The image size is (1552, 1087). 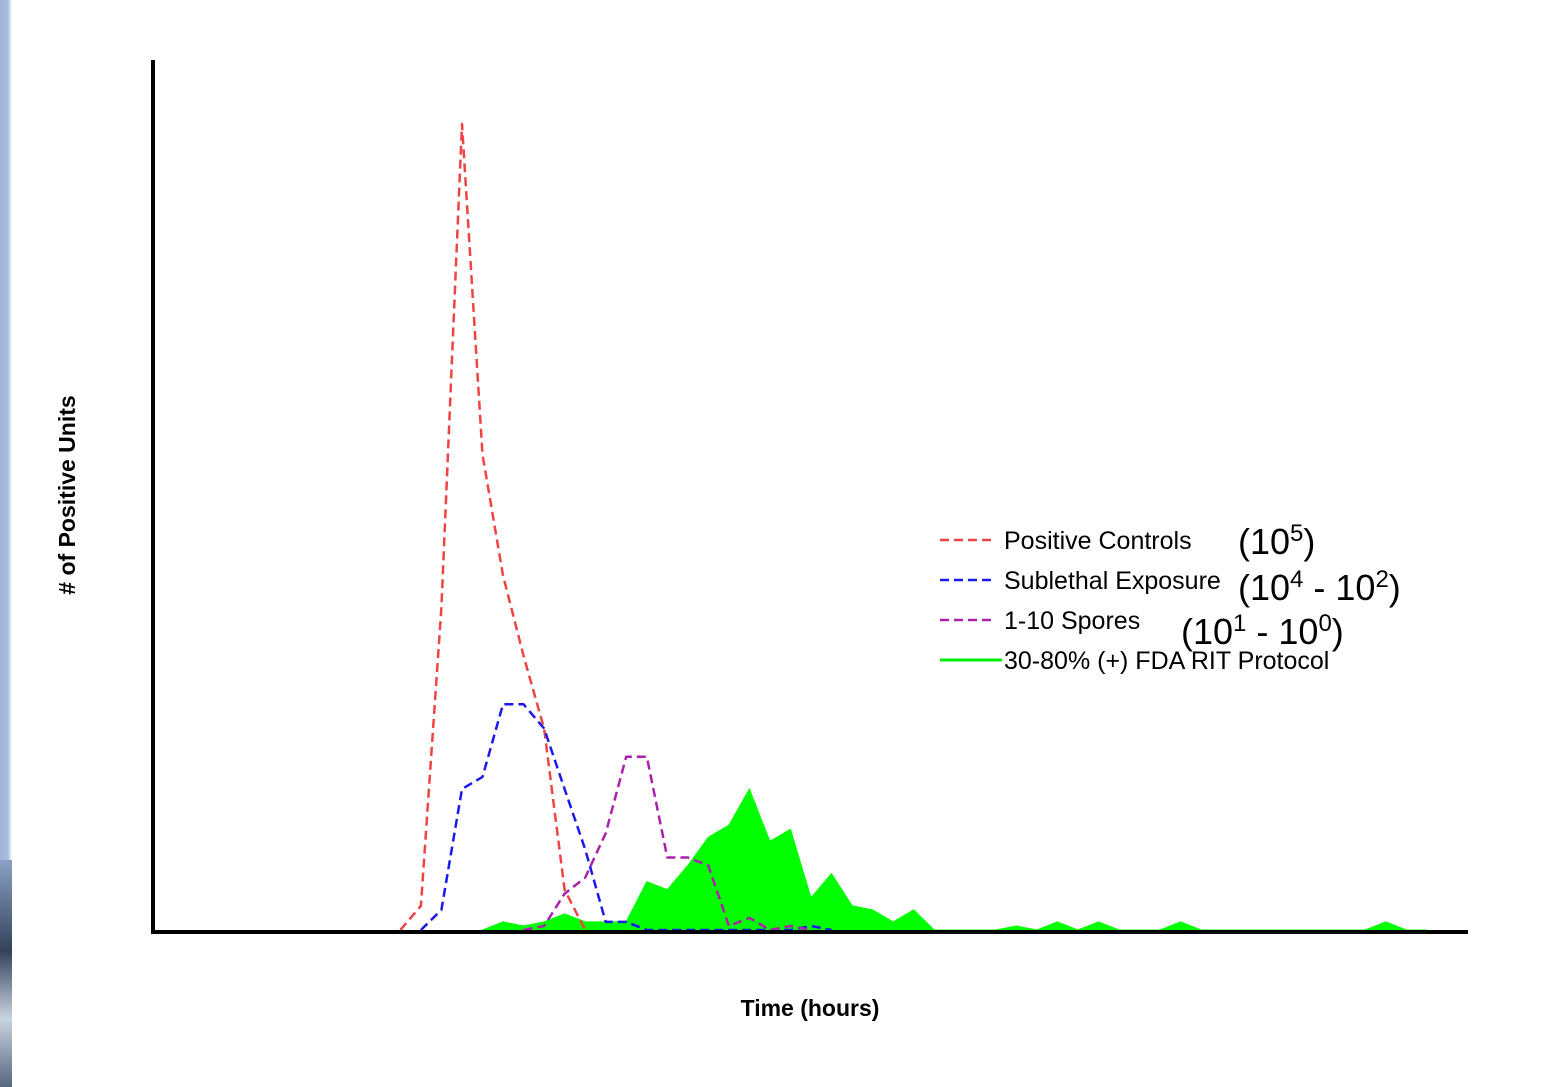 I want to click on legend-label-sublethal-exposure: Sublethal Exposure, so click(x=1112, y=581).